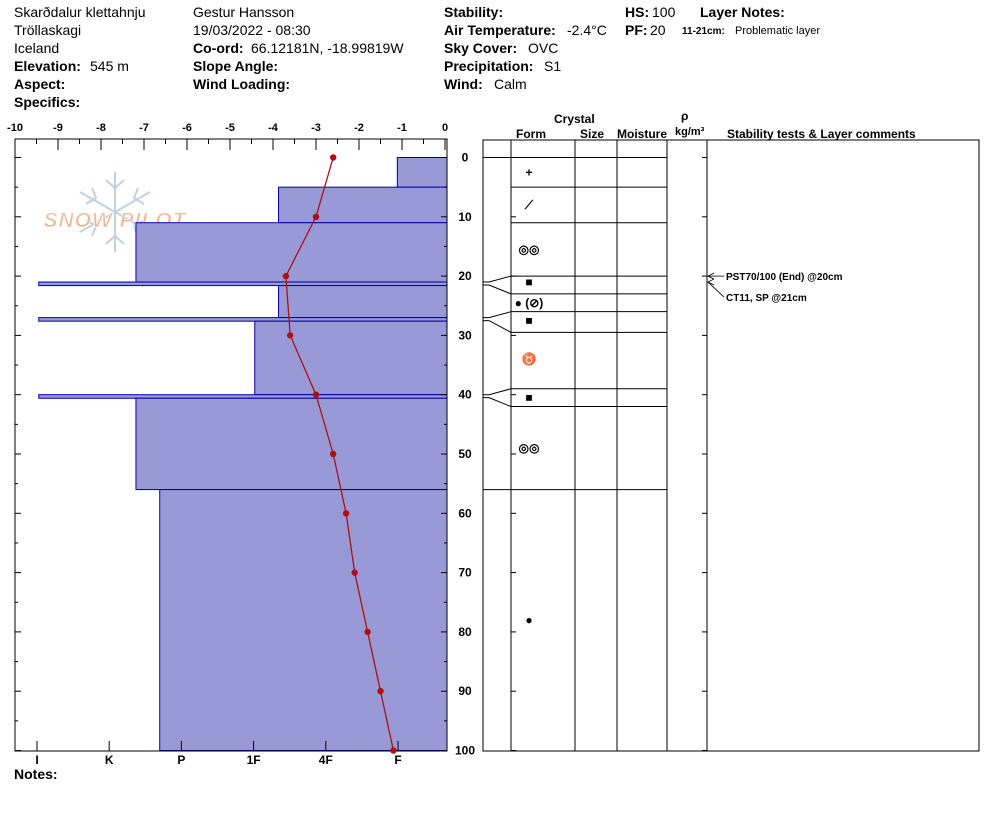 The image size is (994, 840). What do you see at coordinates (445, 128) in the screenshot?
I see `temp-tick-label: 0` at bounding box center [445, 128].